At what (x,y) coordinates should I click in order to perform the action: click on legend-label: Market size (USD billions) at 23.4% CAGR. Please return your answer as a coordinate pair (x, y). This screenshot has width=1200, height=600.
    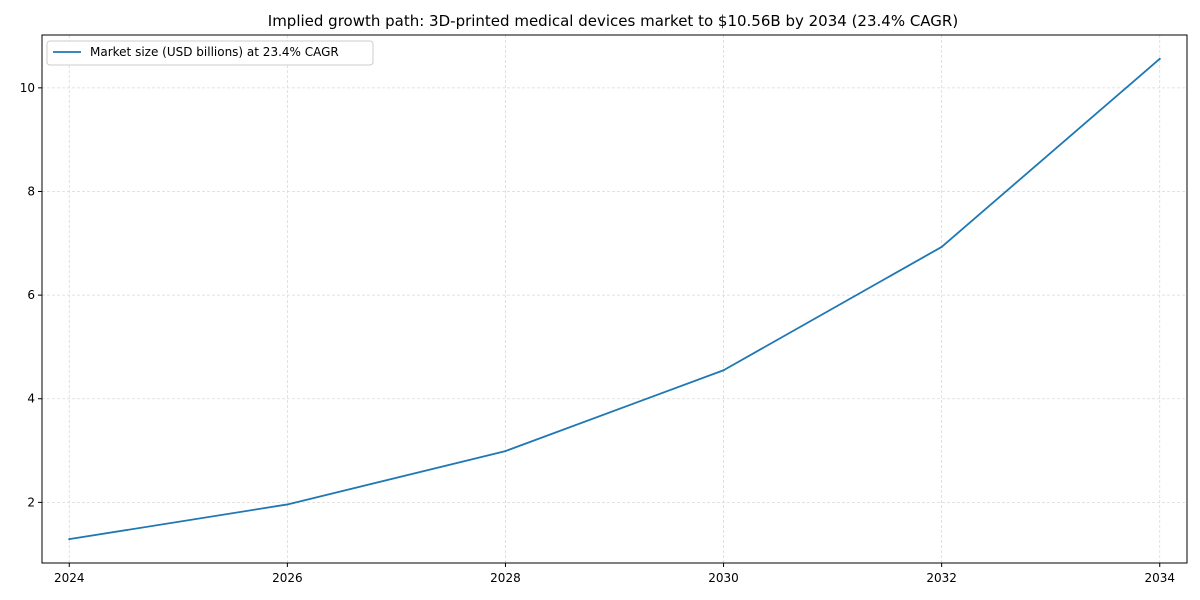
    Looking at the image, I should click on (214, 52).